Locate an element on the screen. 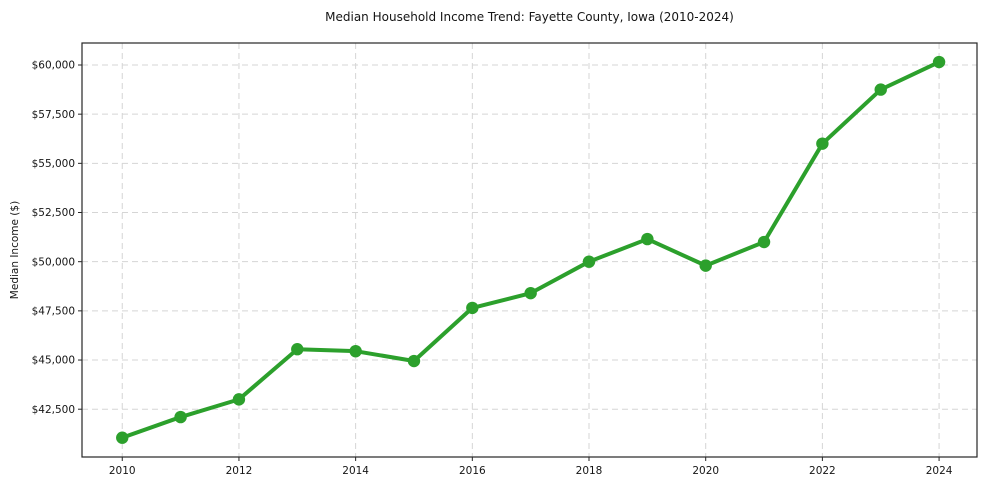 This screenshot has width=989, height=490. x-tick-label: 2010 is located at coordinates (122, 471).